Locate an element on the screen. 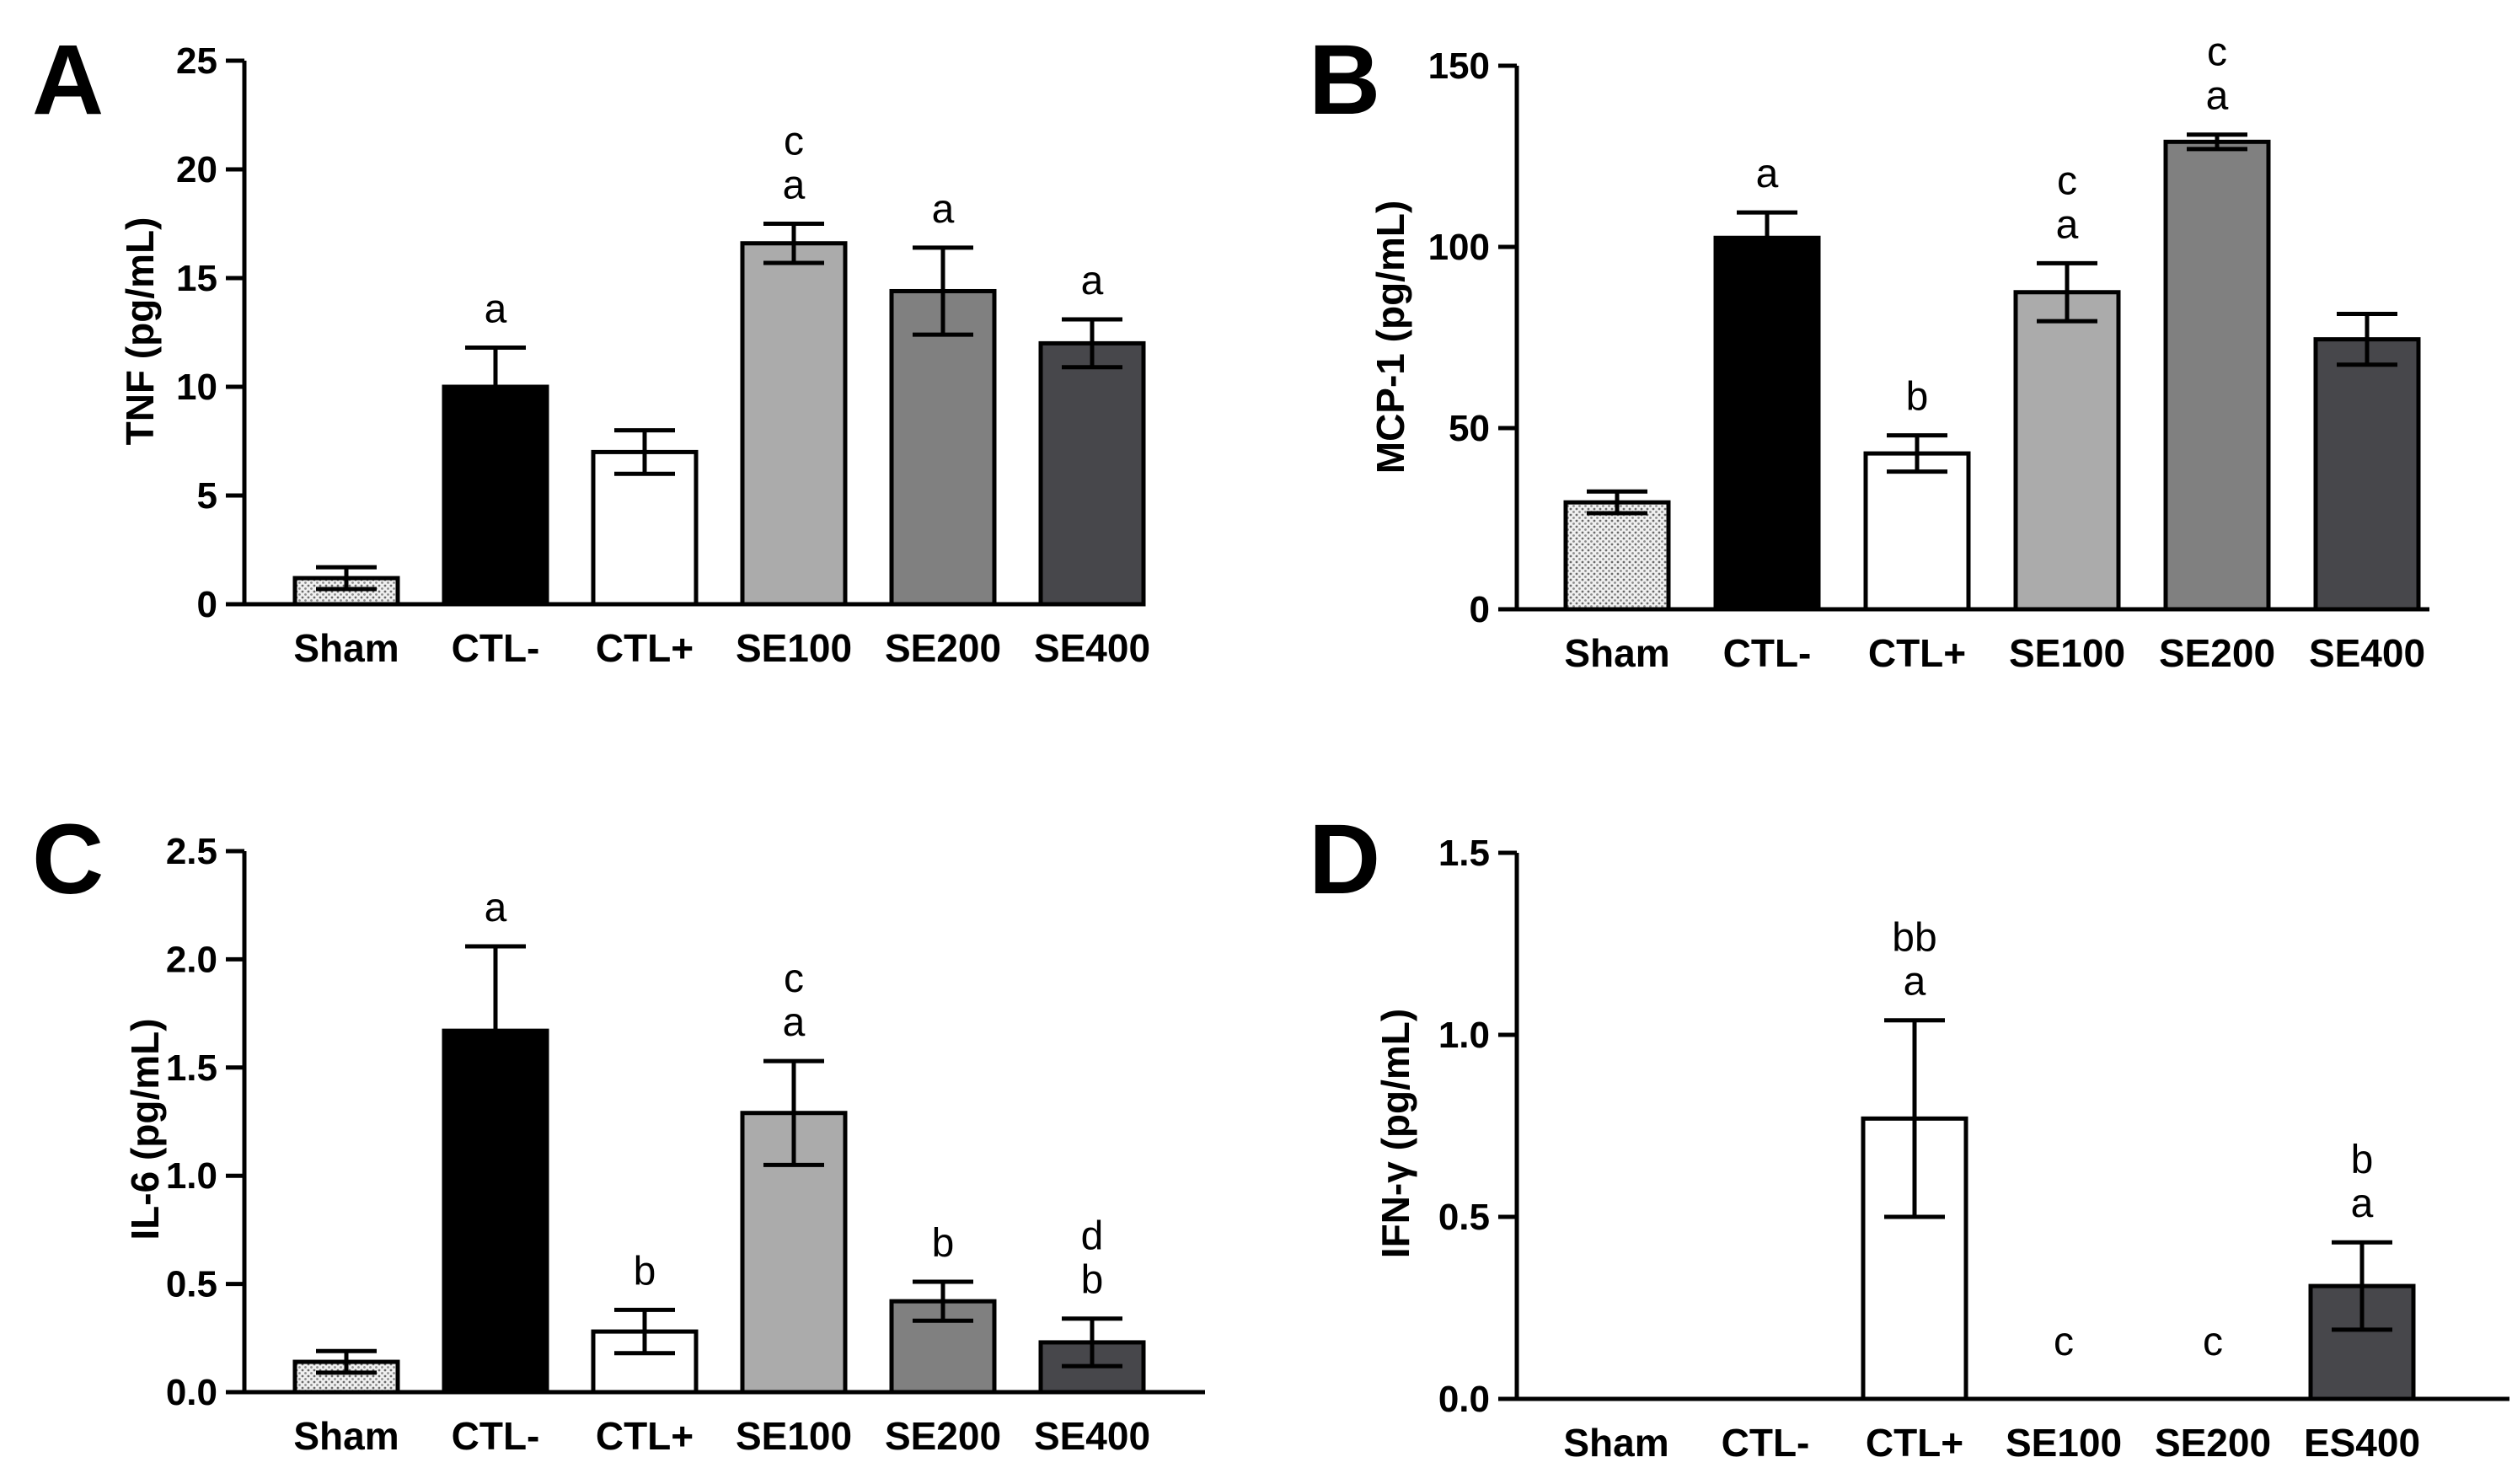 The width and height of the screenshot is (2512, 1484). y-tick-label: 150 is located at coordinates (1459, 66).